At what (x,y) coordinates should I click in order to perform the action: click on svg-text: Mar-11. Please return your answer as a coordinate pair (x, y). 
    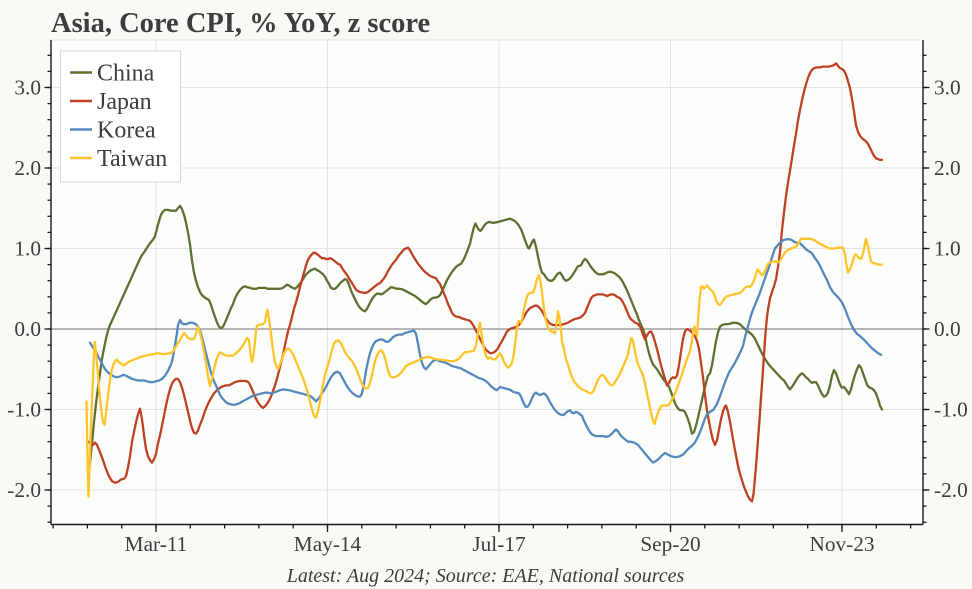
    Looking at the image, I should click on (156, 544).